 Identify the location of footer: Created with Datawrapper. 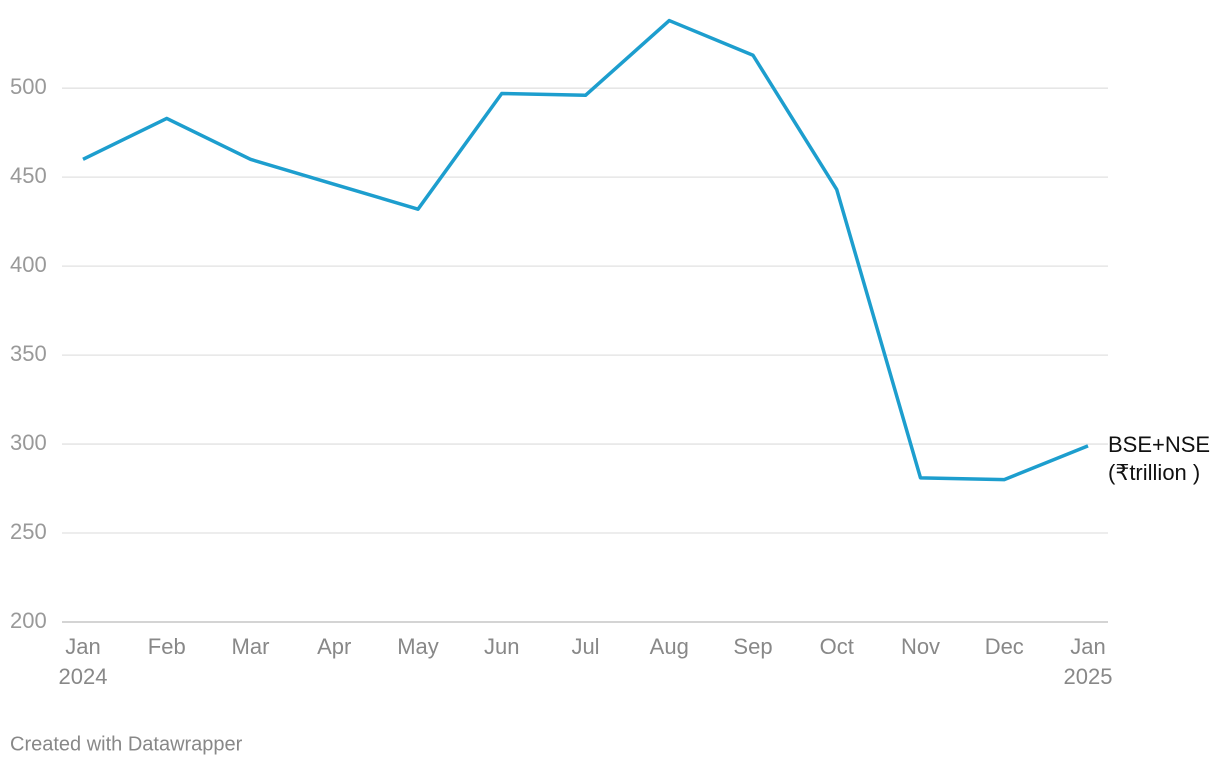
(126, 744).